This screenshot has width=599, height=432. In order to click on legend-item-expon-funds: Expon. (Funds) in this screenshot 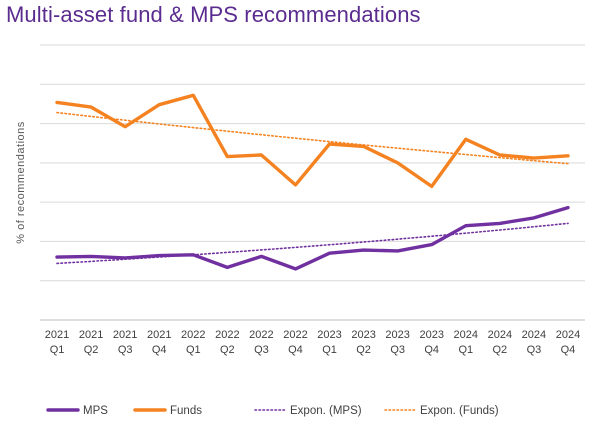, I will do `click(441, 411)`.